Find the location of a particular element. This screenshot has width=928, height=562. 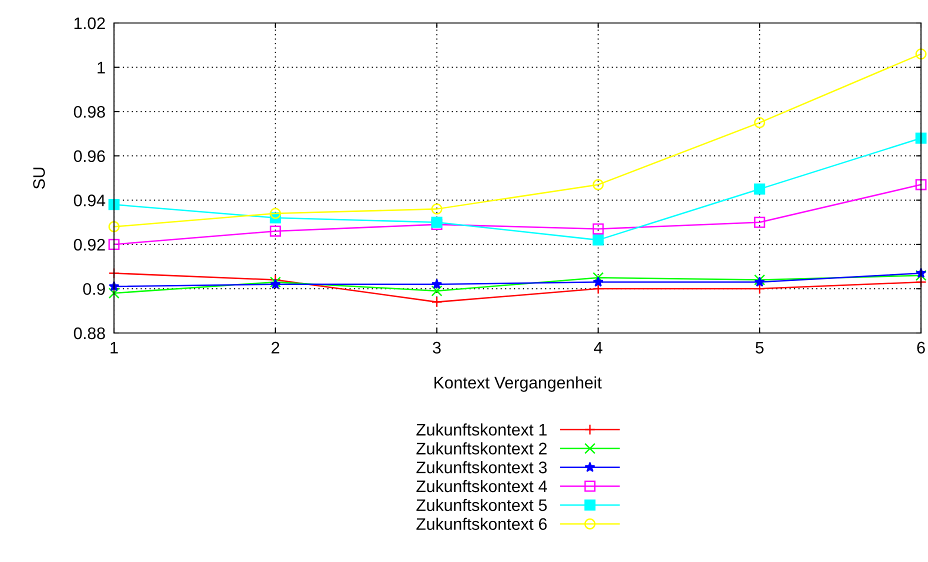

x-tick-label: 2 is located at coordinates (276, 348).